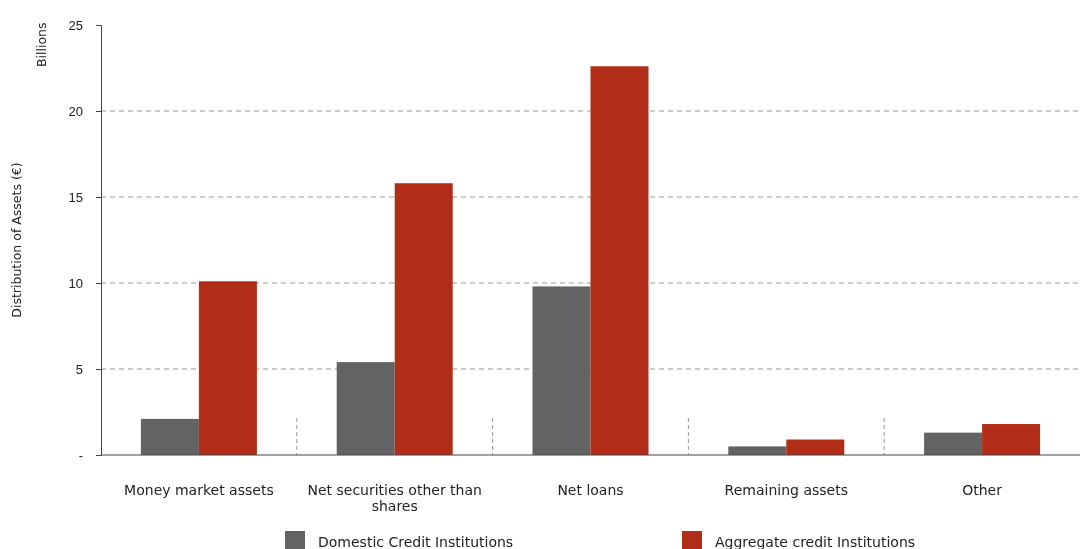  Describe the element at coordinates (80, 455) in the screenshot. I see `y-tick-label: -` at that location.